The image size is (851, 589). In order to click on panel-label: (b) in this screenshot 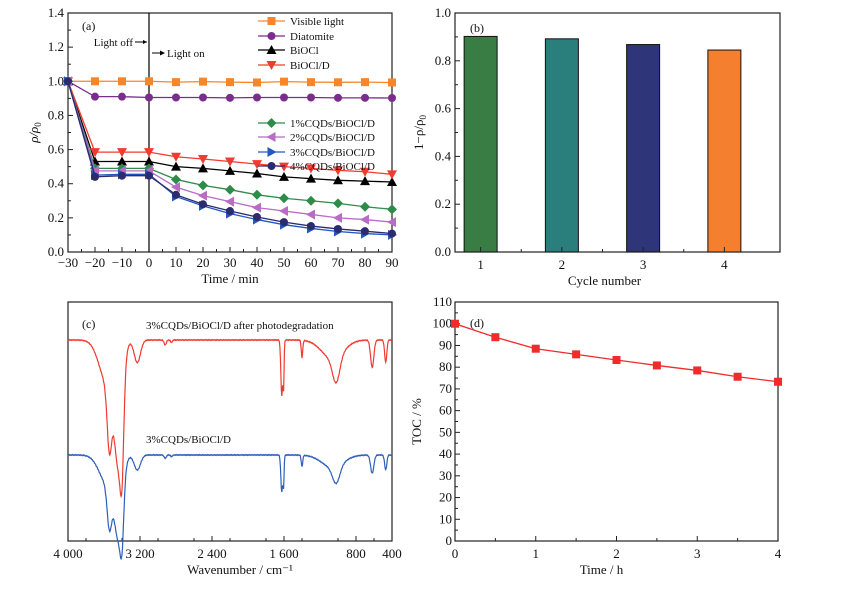, I will do `click(477, 28)`.